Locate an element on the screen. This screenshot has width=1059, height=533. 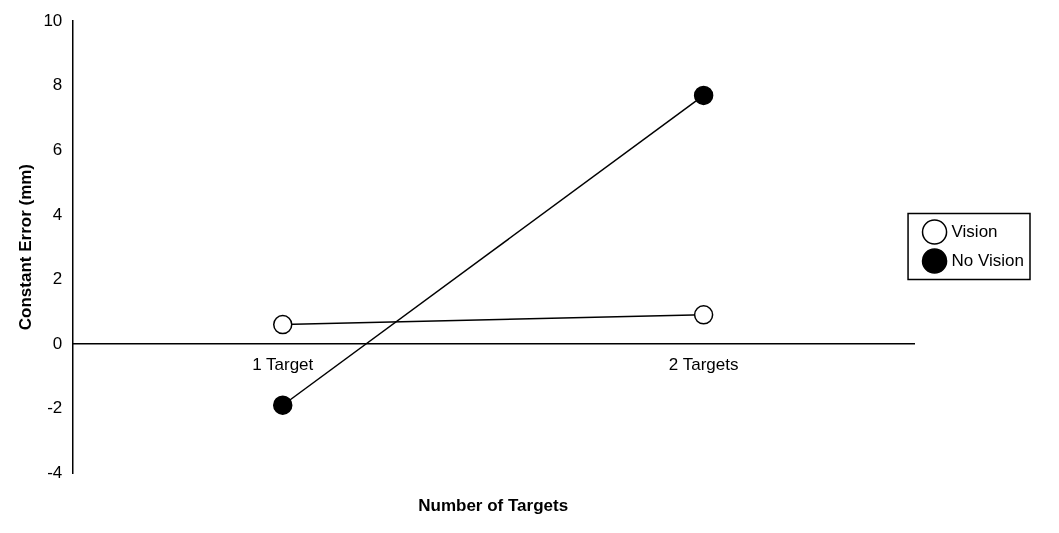
y-tick-label: 2 is located at coordinates (57, 279).